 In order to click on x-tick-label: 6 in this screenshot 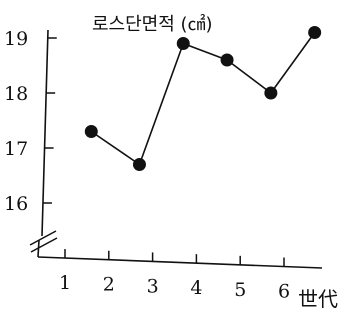, I will do `click(284, 292)`.